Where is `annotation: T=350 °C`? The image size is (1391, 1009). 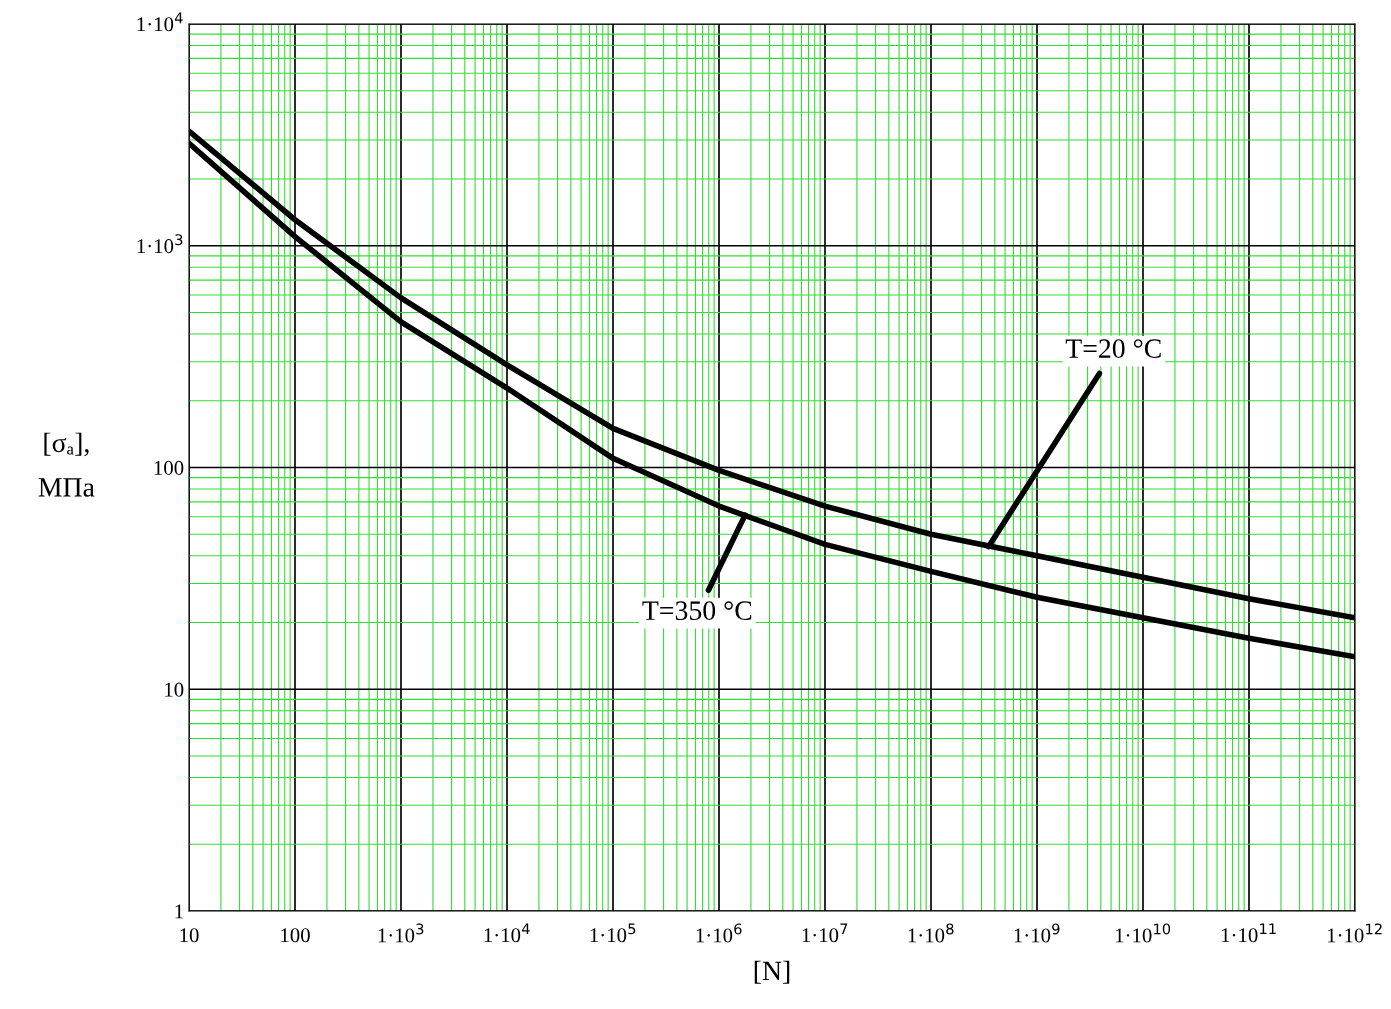 annotation: T=350 °C is located at coordinates (697, 611).